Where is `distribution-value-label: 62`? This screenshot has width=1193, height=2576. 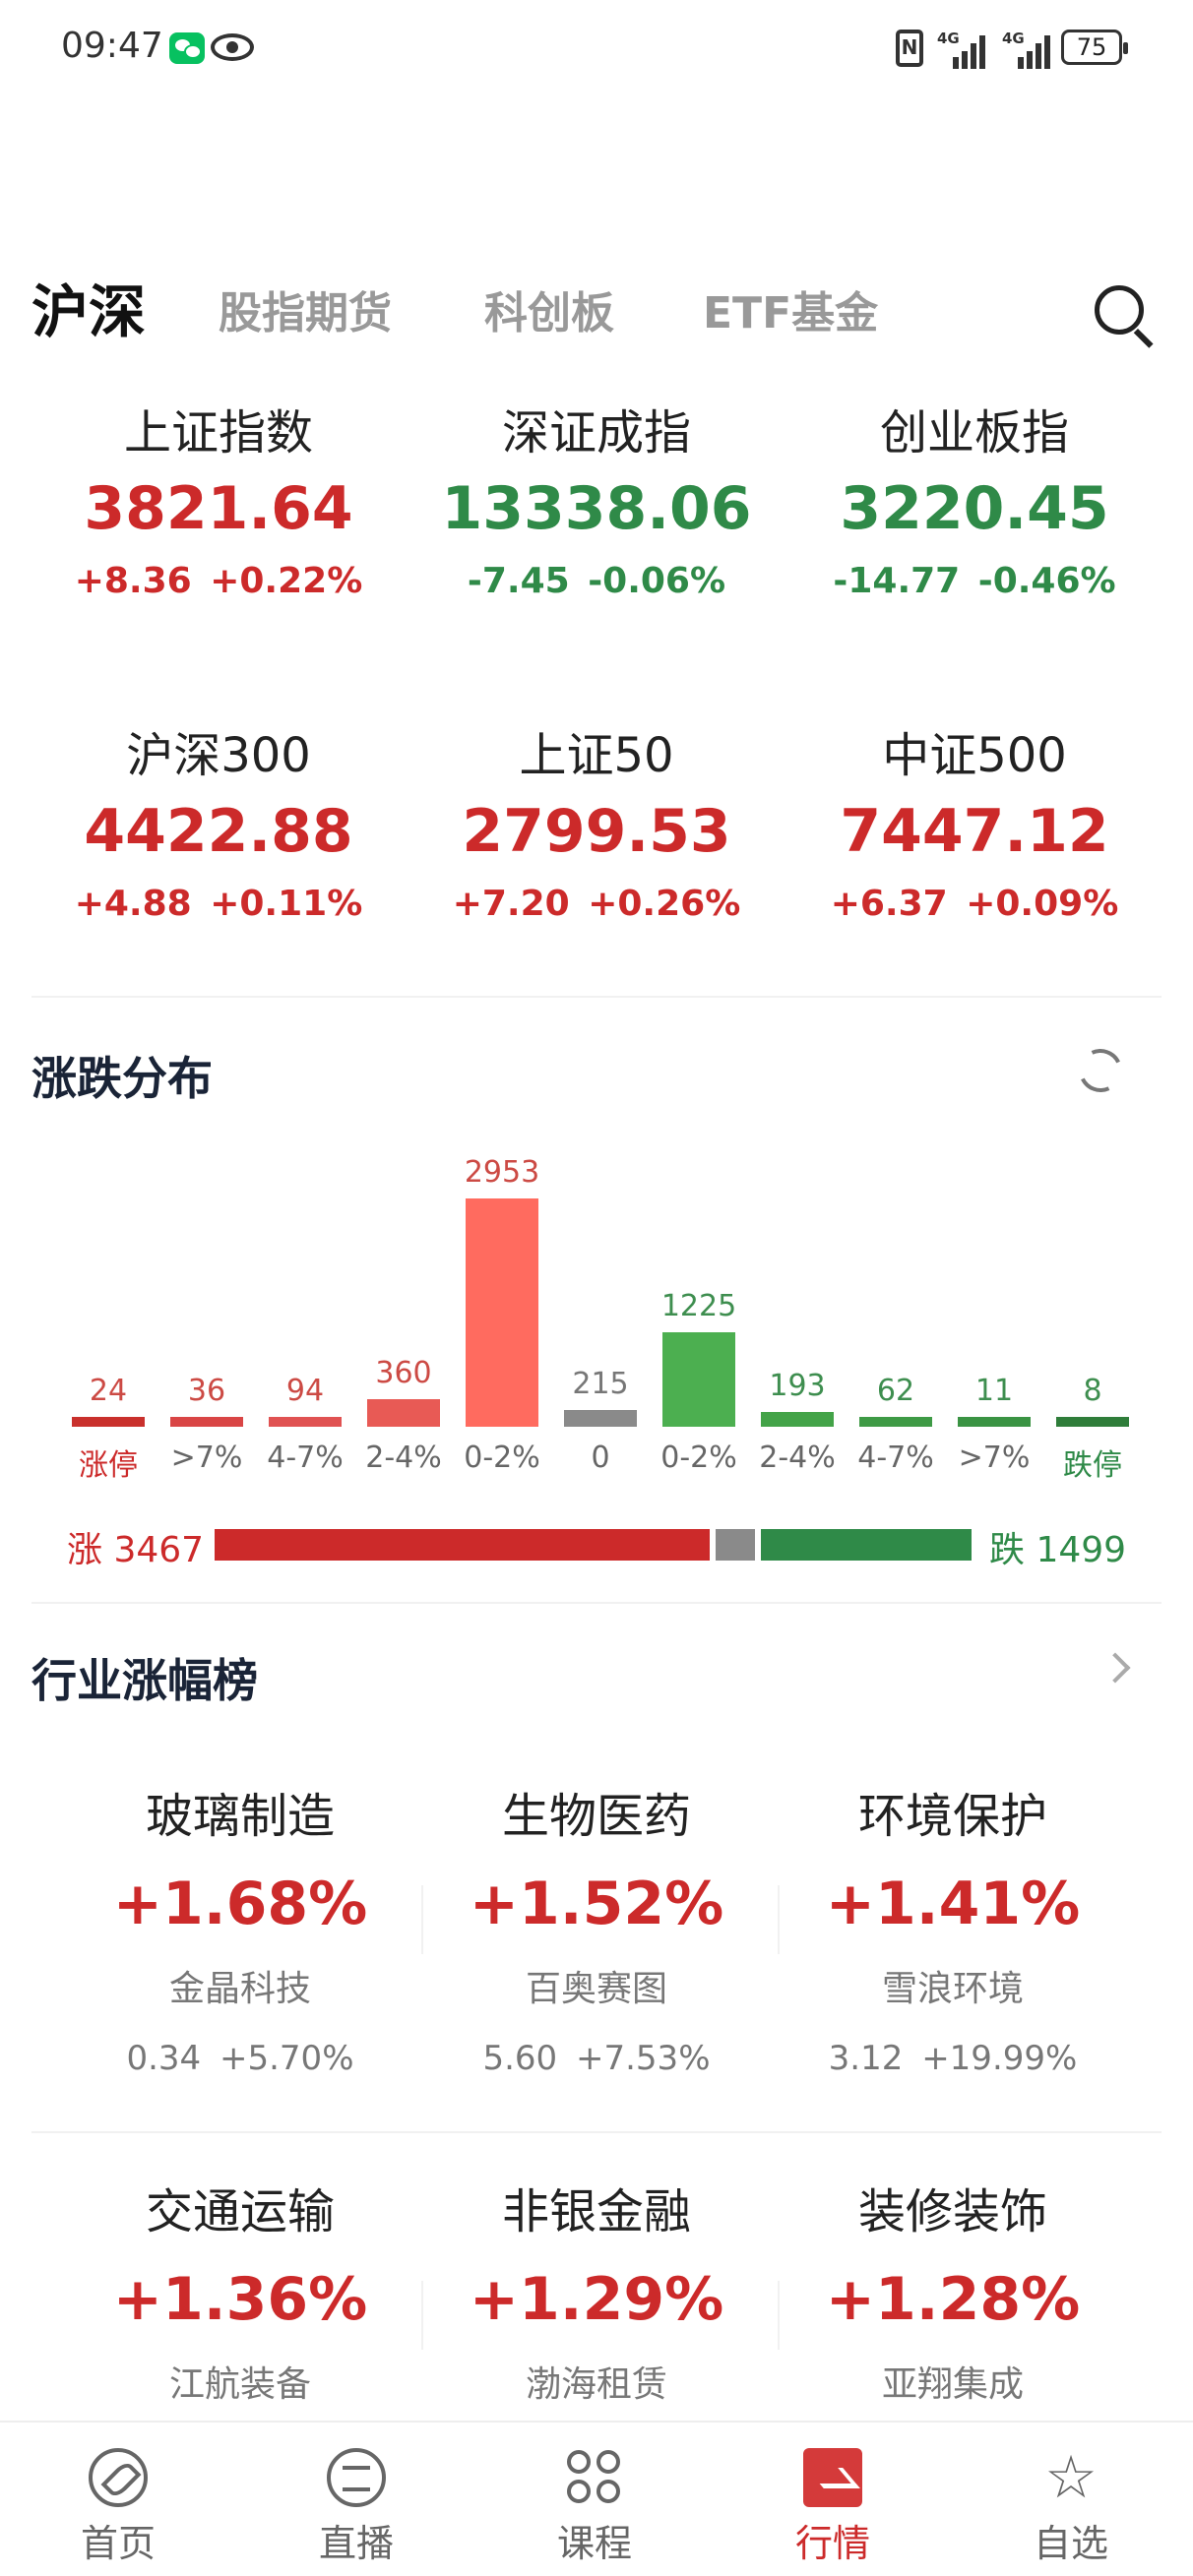 distribution-value-label: 62 is located at coordinates (895, 1391).